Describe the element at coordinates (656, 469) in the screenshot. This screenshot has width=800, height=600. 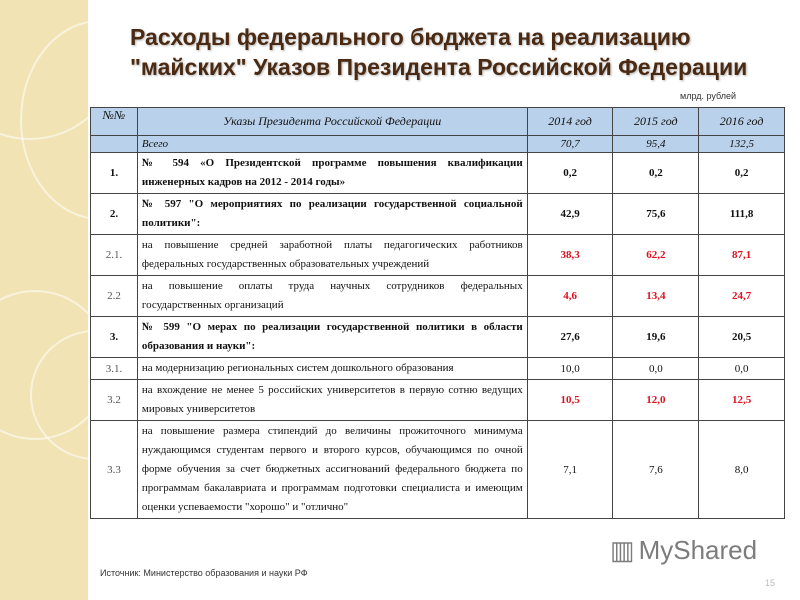
I see `value-2015: 7,6` at that location.